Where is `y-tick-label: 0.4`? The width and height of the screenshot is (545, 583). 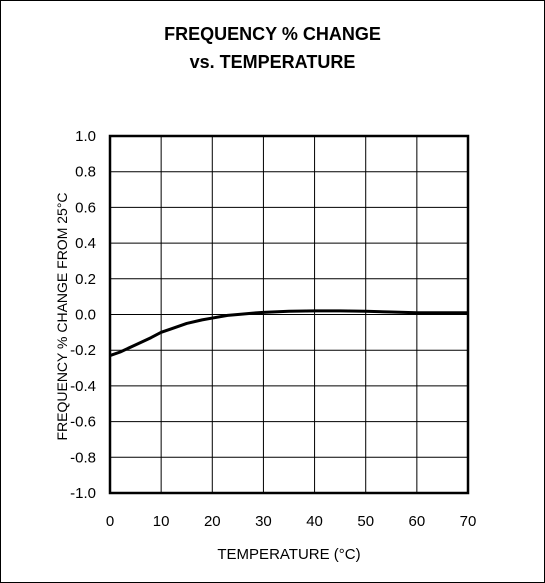 y-tick-label: 0.4 is located at coordinates (85, 243).